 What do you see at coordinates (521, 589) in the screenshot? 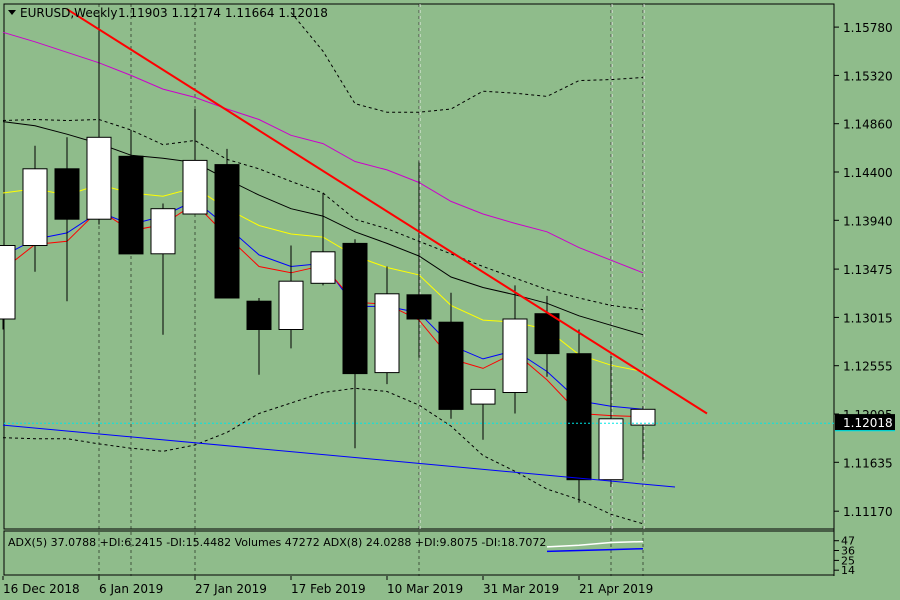
I see `time-tick-label-5: 31 Mar 2019` at bounding box center [521, 589].